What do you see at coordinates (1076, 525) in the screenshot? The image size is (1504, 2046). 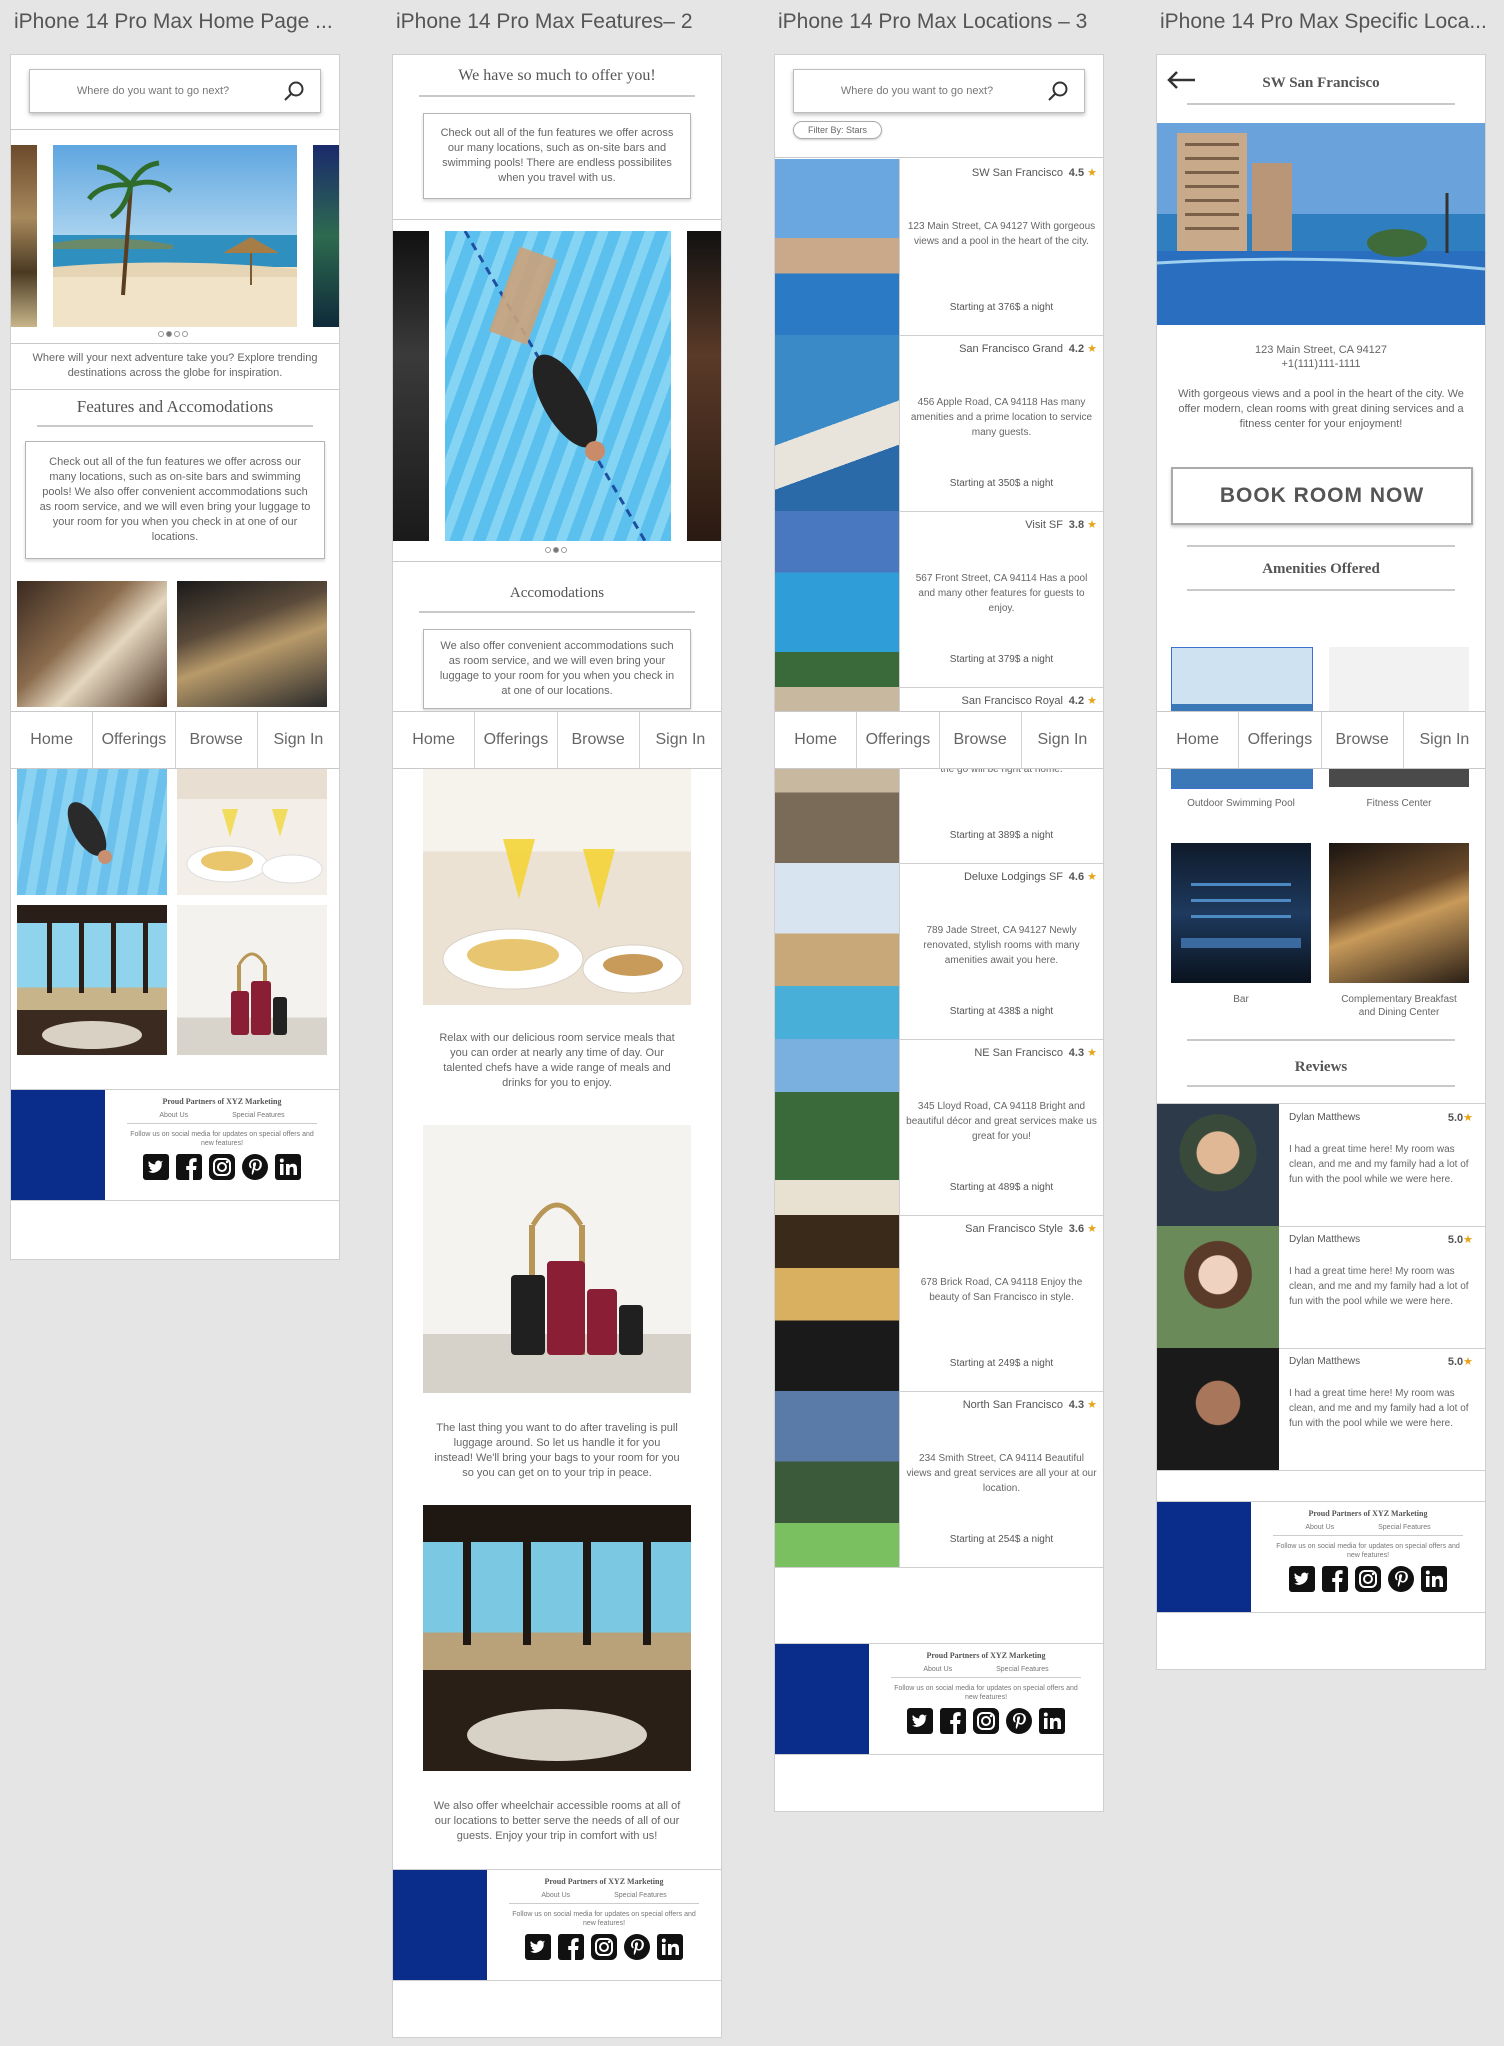 I see `rating-value: 3.8` at bounding box center [1076, 525].